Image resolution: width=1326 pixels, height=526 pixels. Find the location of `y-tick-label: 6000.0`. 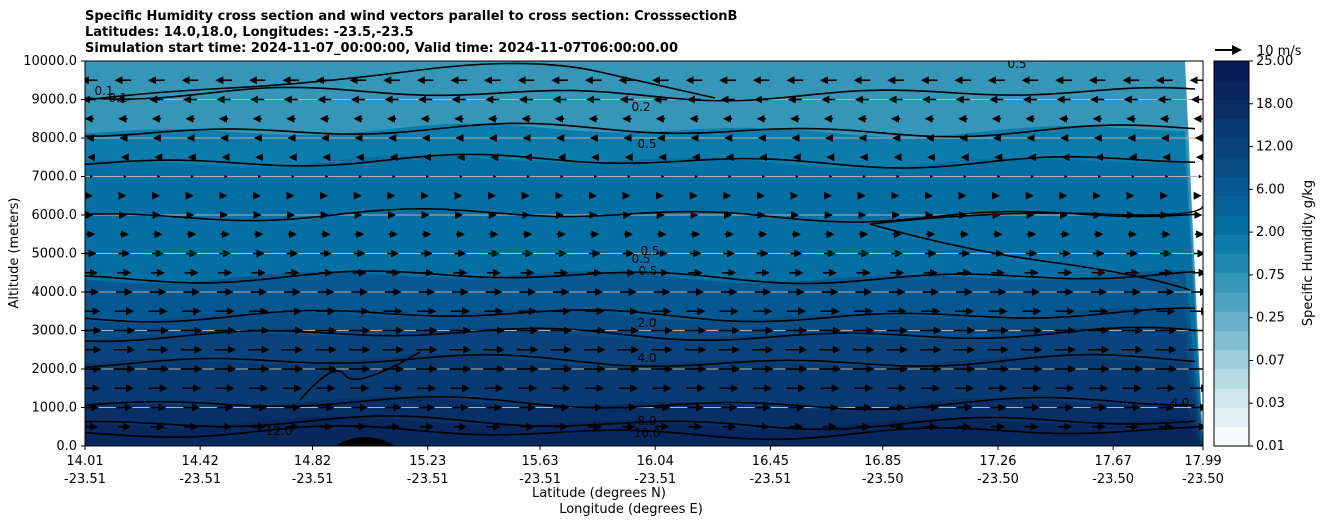

y-tick-label: 6000.0 is located at coordinates (55, 215).